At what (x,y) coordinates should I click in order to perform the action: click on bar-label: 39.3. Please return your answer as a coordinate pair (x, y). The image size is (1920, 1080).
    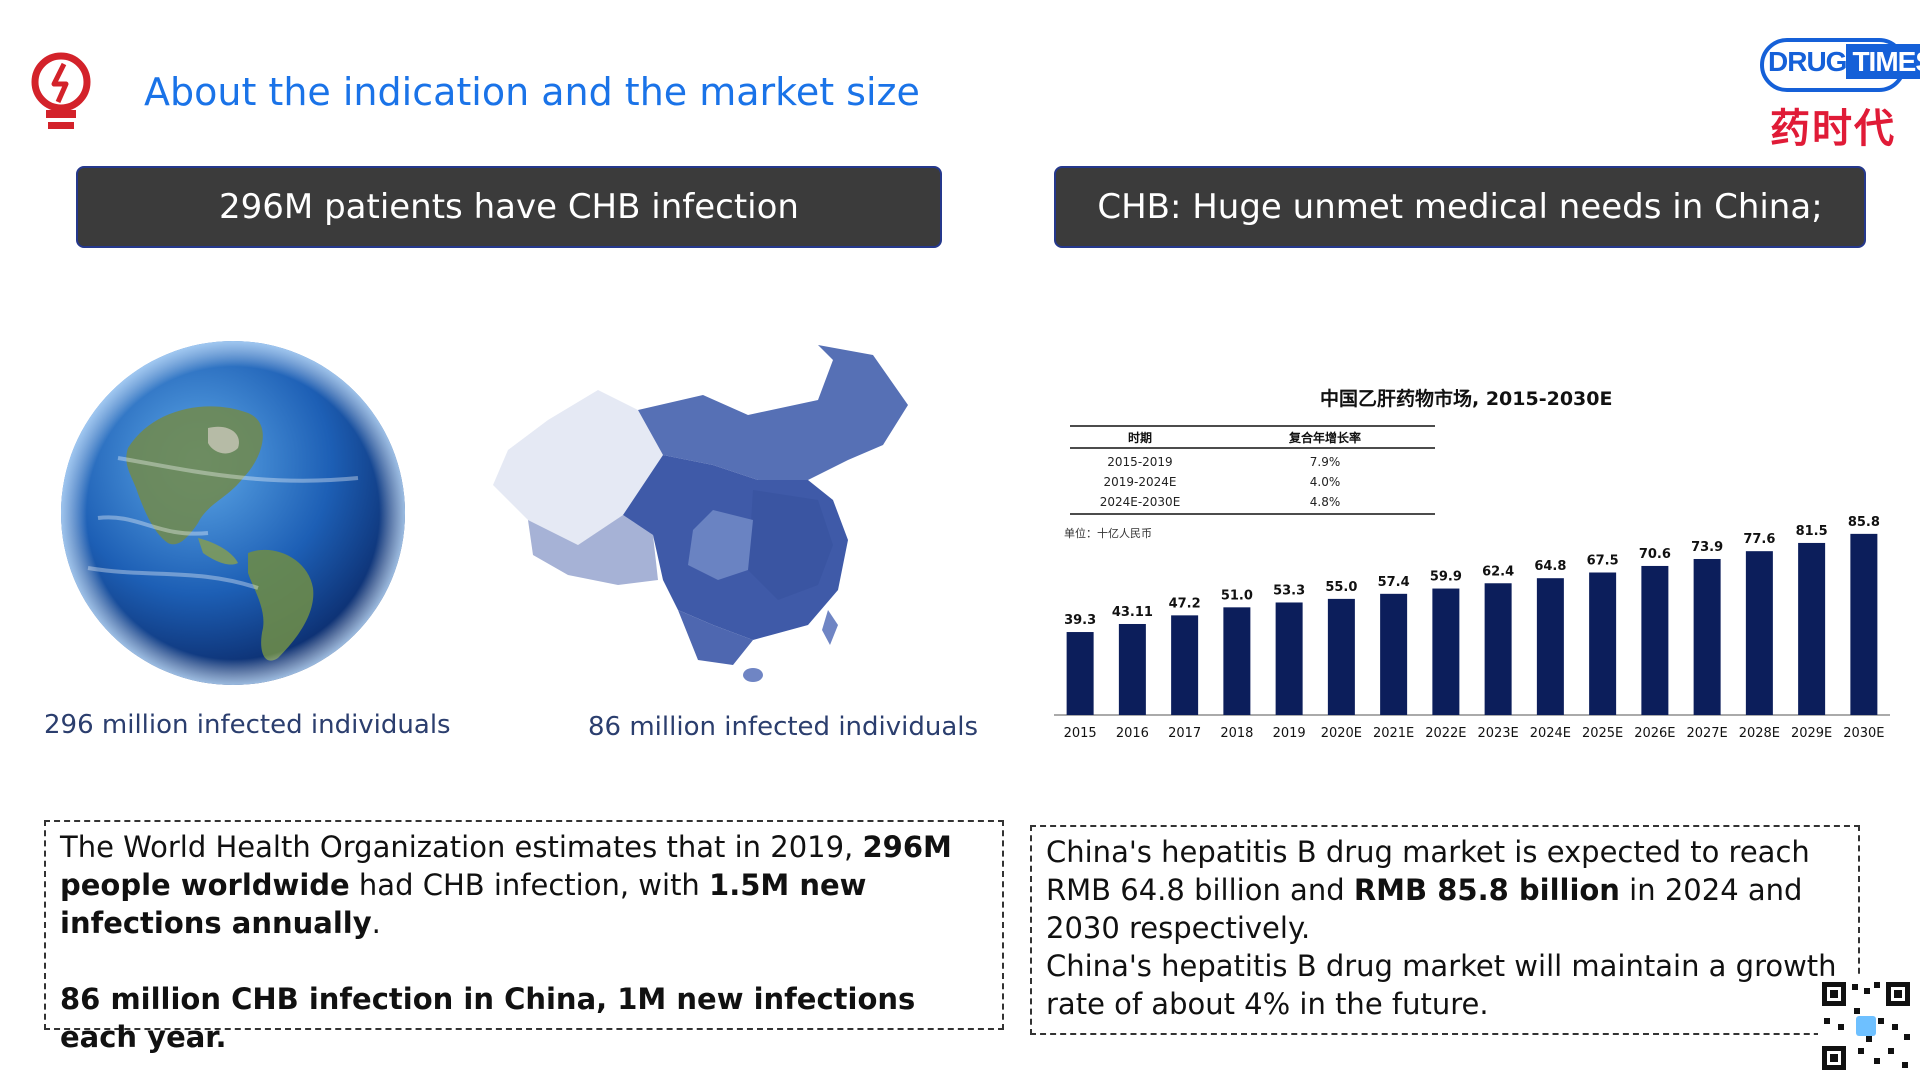
    Looking at the image, I should click on (1080, 620).